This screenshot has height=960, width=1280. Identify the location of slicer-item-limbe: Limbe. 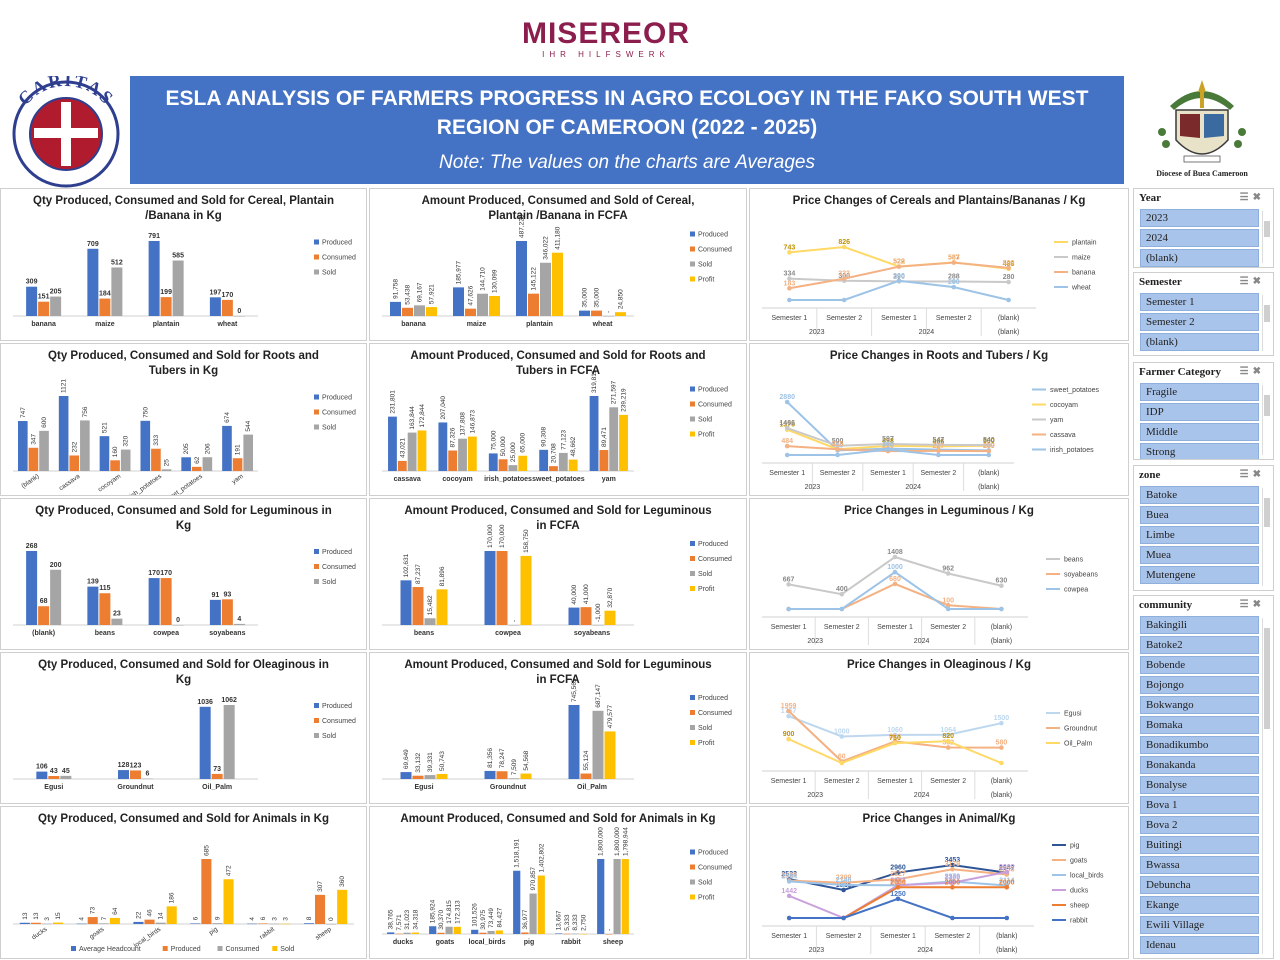
(1199, 535).